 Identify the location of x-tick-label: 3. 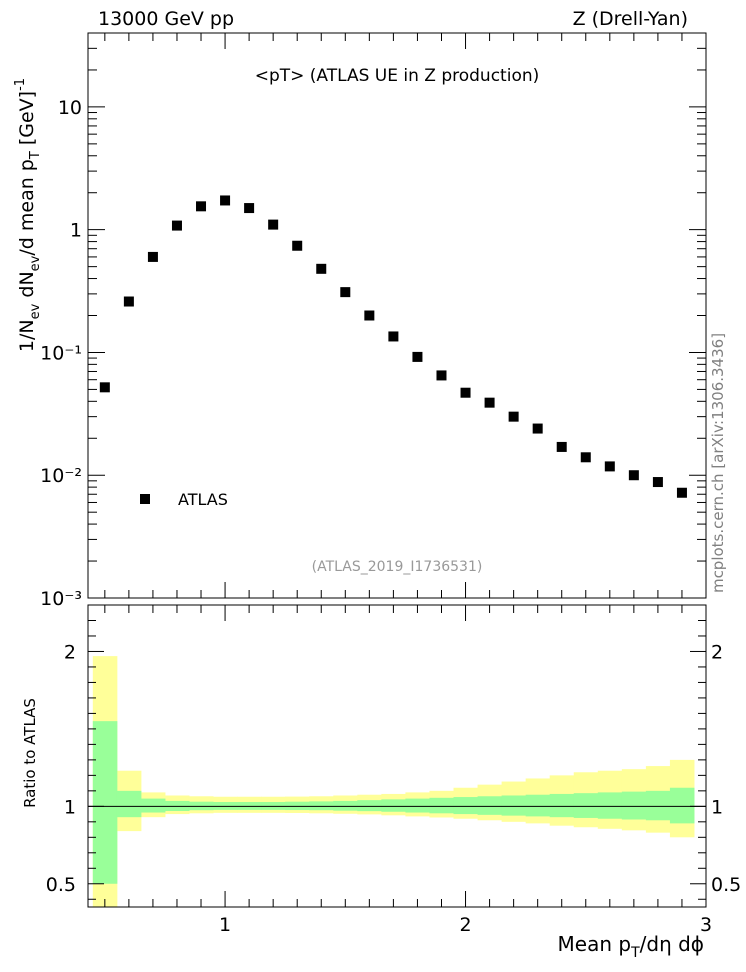
(706, 925).